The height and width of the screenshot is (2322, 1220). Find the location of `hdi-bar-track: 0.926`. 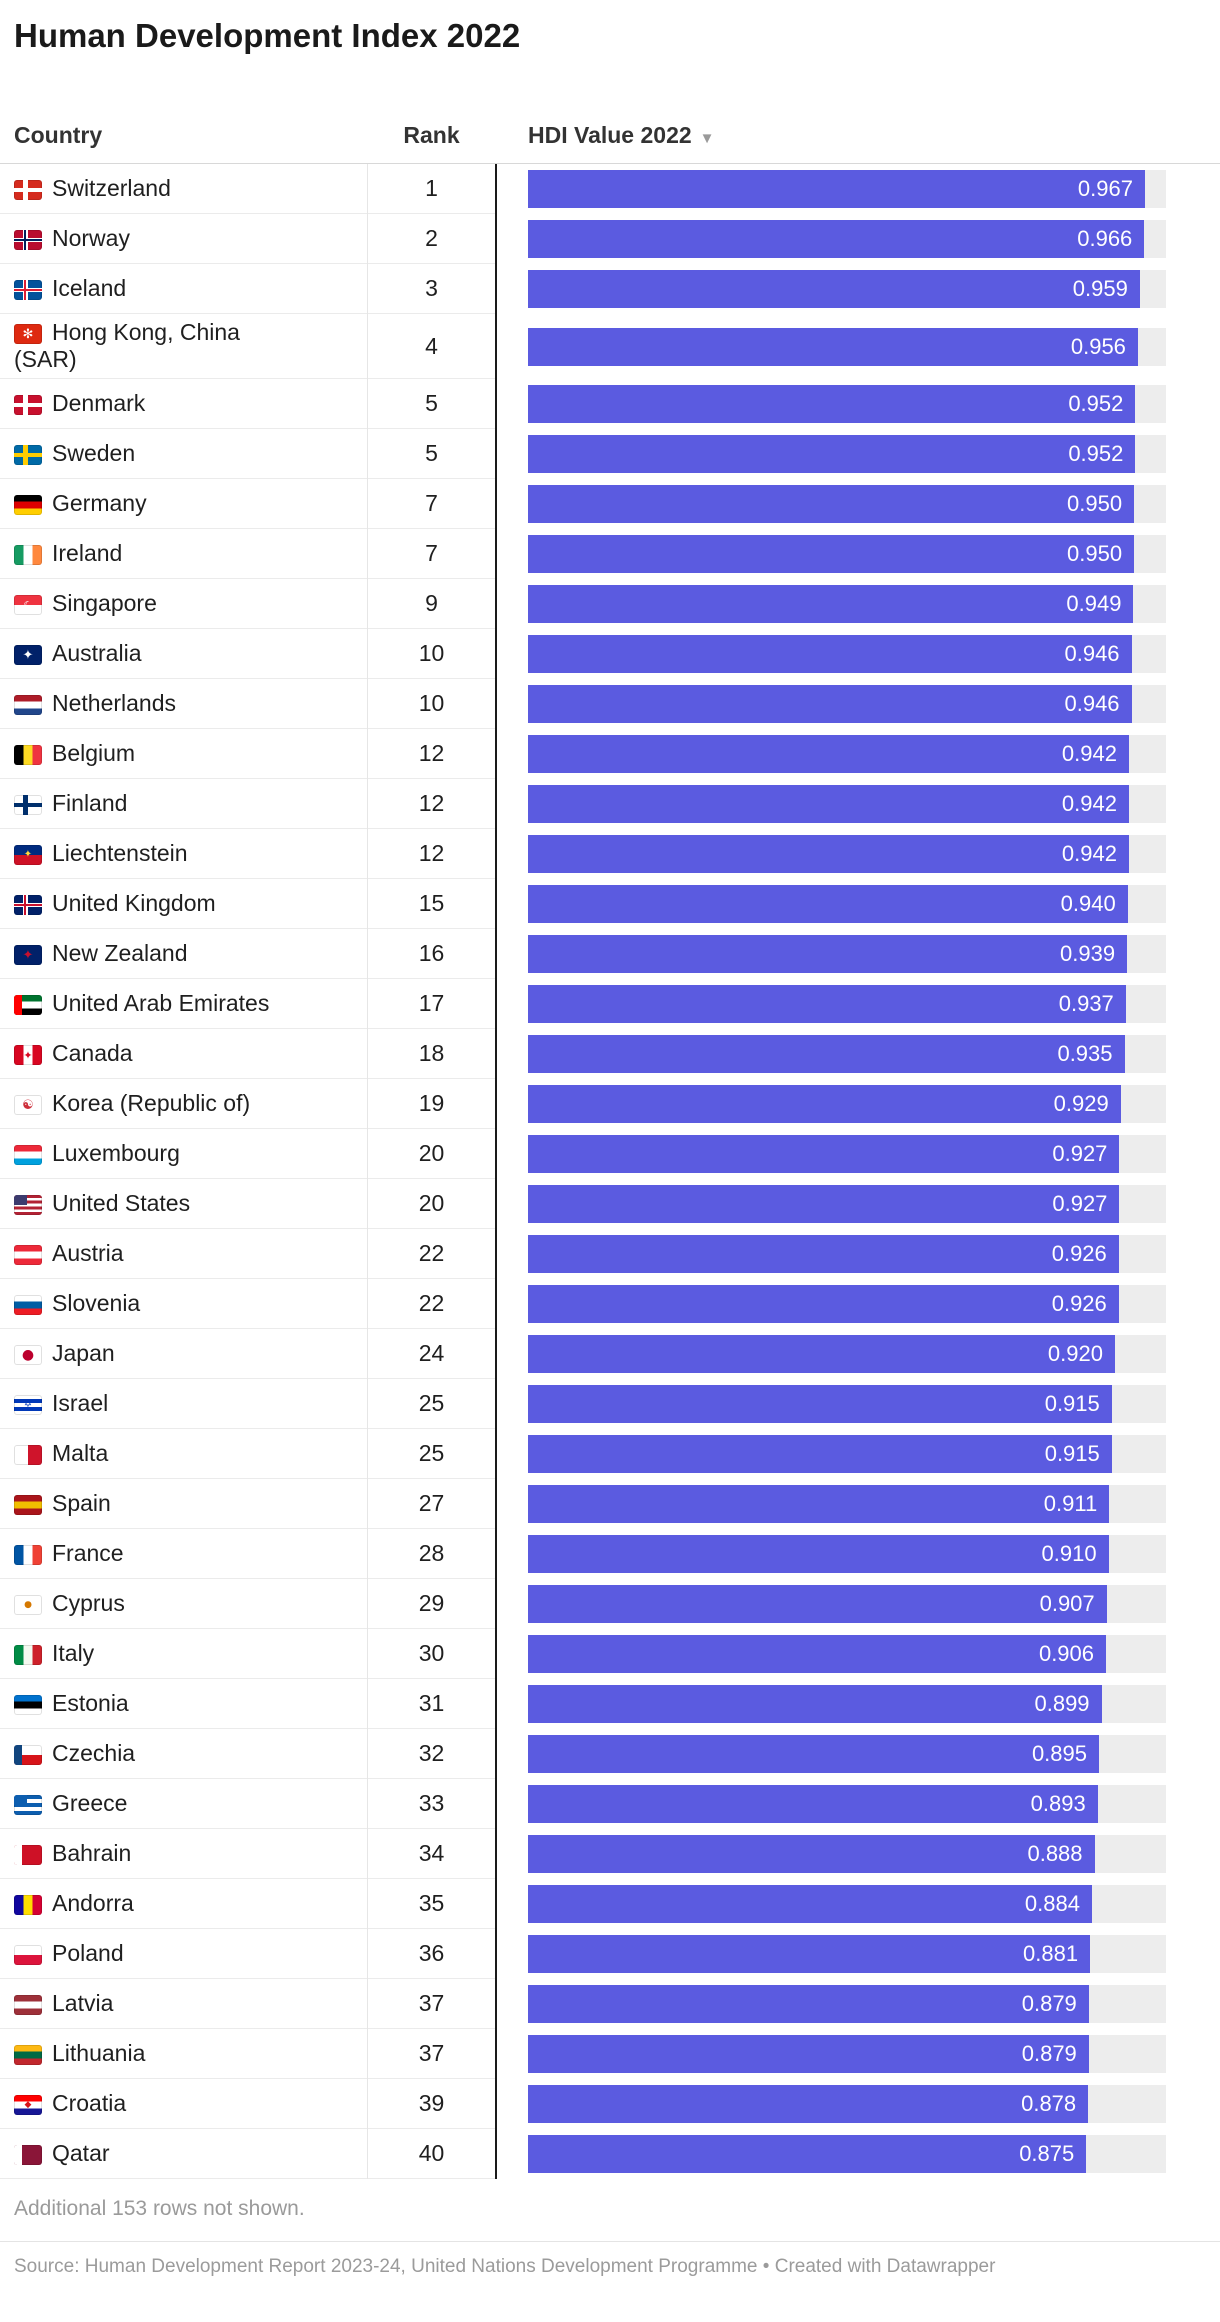

hdi-bar-track: 0.926 is located at coordinates (847, 1304).